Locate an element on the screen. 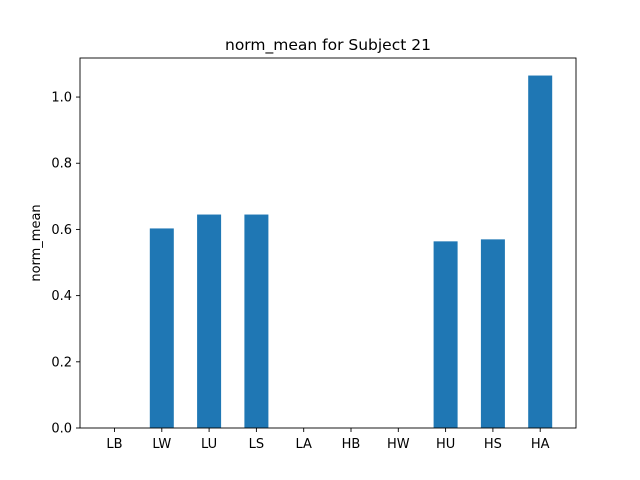 This screenshot has height=480, width=640. y-axis-label: norm_mean is located at coordinates (36, 242).